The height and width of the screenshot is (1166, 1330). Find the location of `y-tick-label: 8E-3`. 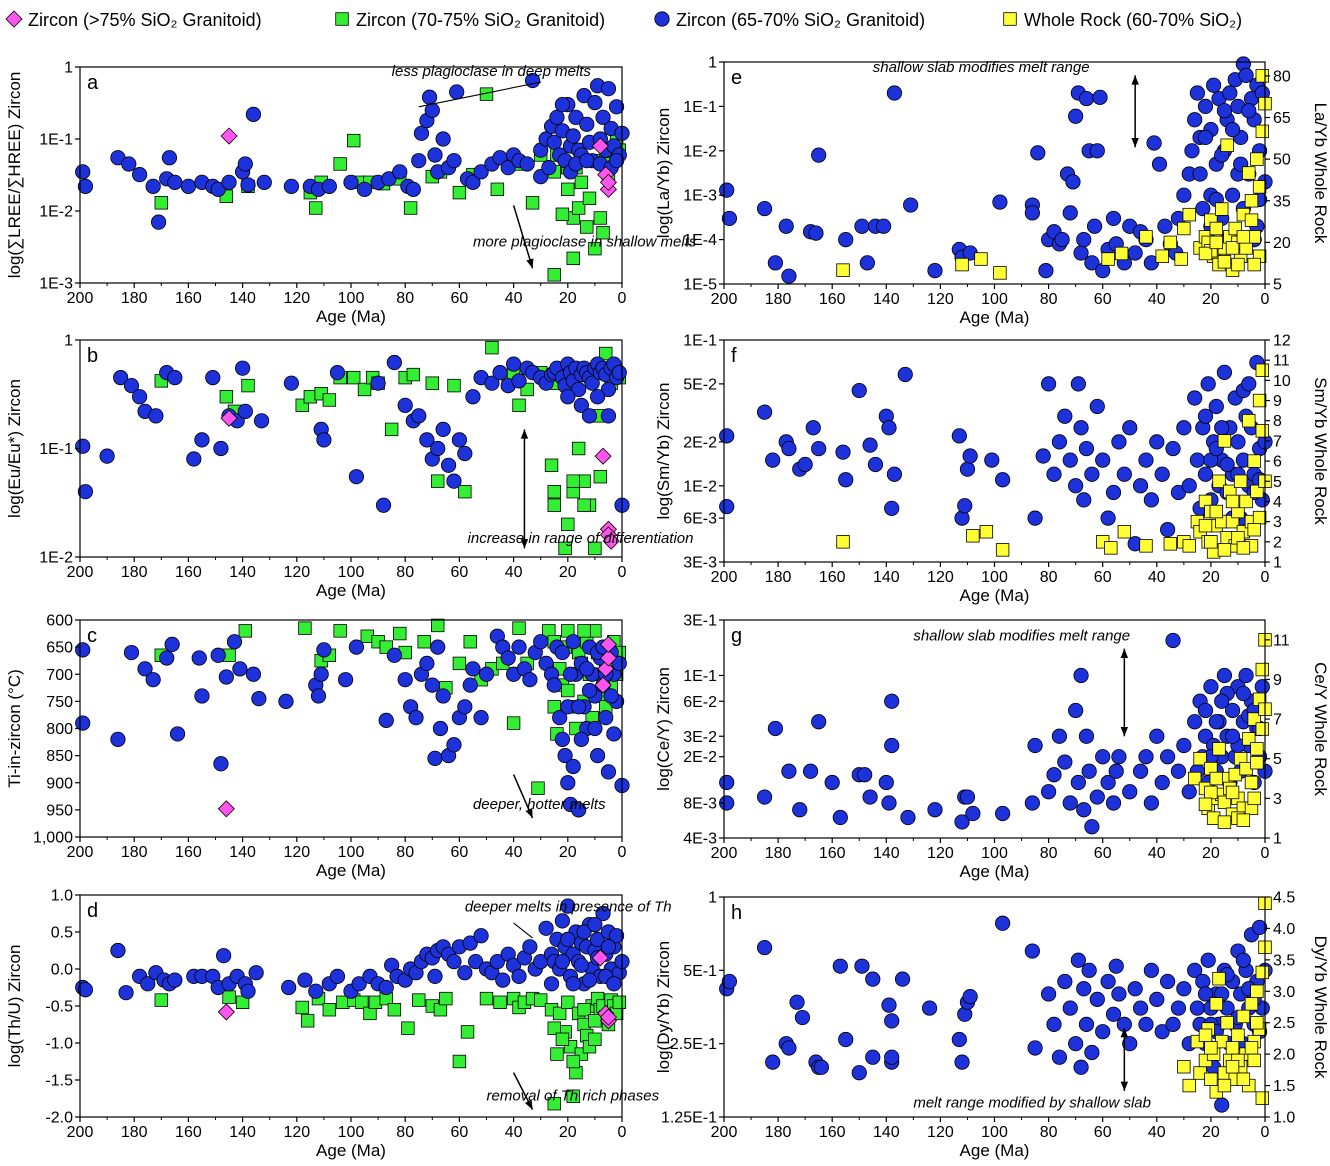

y-tick-label: 8E-3 is located at coordinates (700, 804).